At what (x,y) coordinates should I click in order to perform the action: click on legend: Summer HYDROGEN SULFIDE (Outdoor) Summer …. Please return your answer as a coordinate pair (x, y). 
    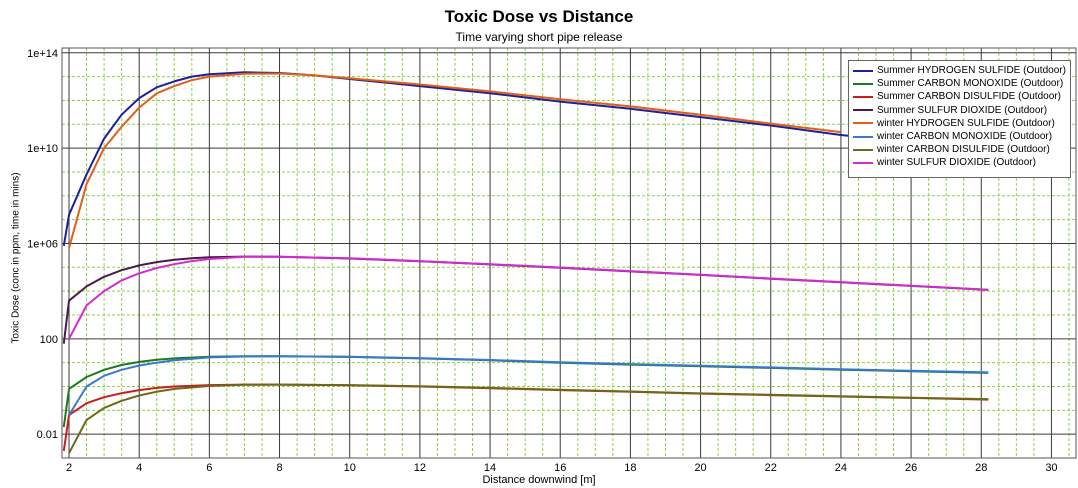
    Looking at the image, I should click on (959, 119).